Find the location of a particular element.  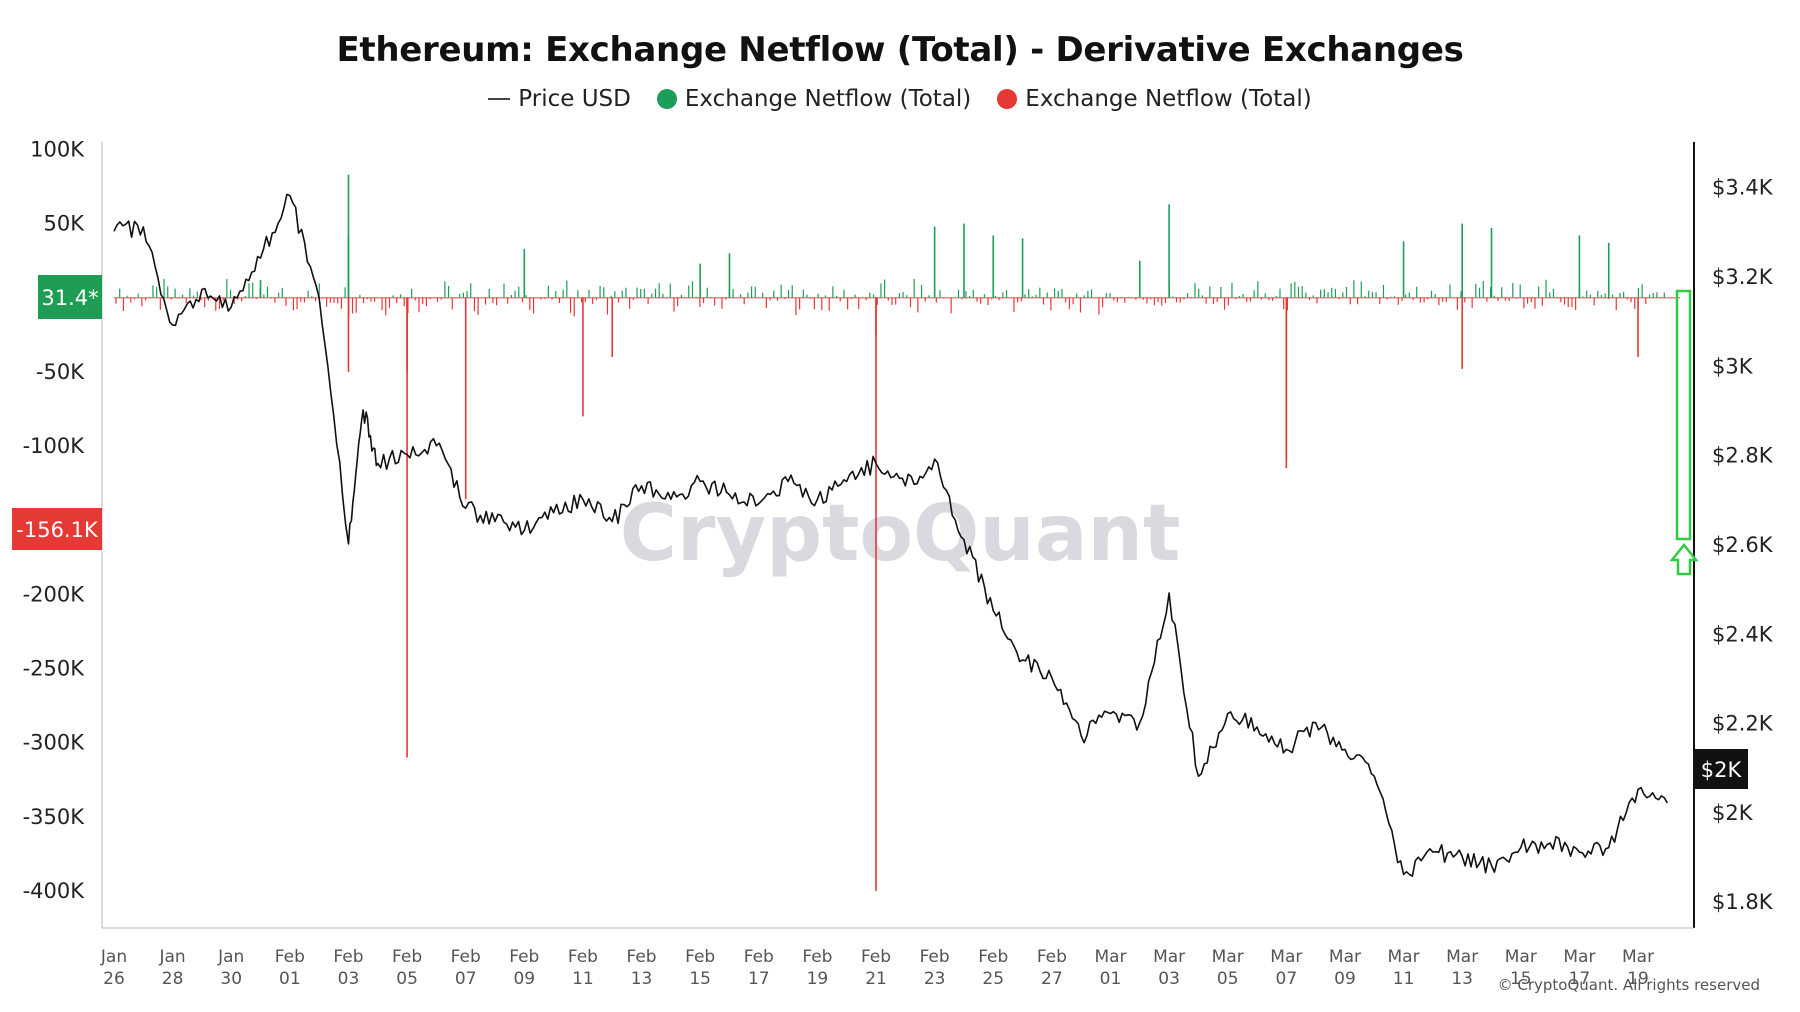

legend-item-outflow: Exchange Netflow (Total) is located at coordinates (1154, 99).